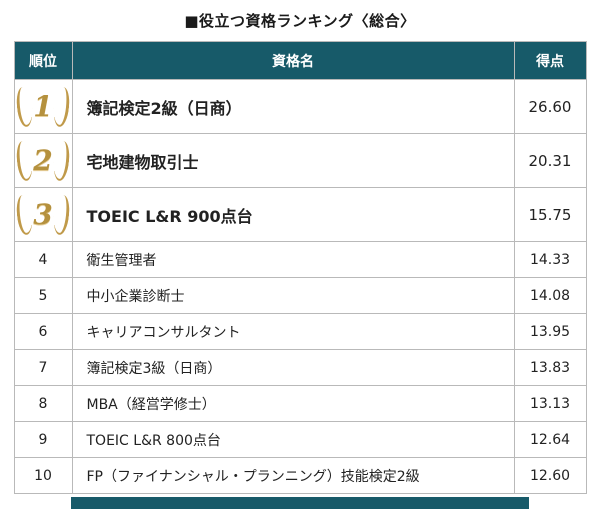  What do you see at coordinates (293, 475) in the screenshot?
I see `qualification-name-cell: FP（ファイナンシャル・プランニング）技能検定2級` at bounding box center [293, 475].